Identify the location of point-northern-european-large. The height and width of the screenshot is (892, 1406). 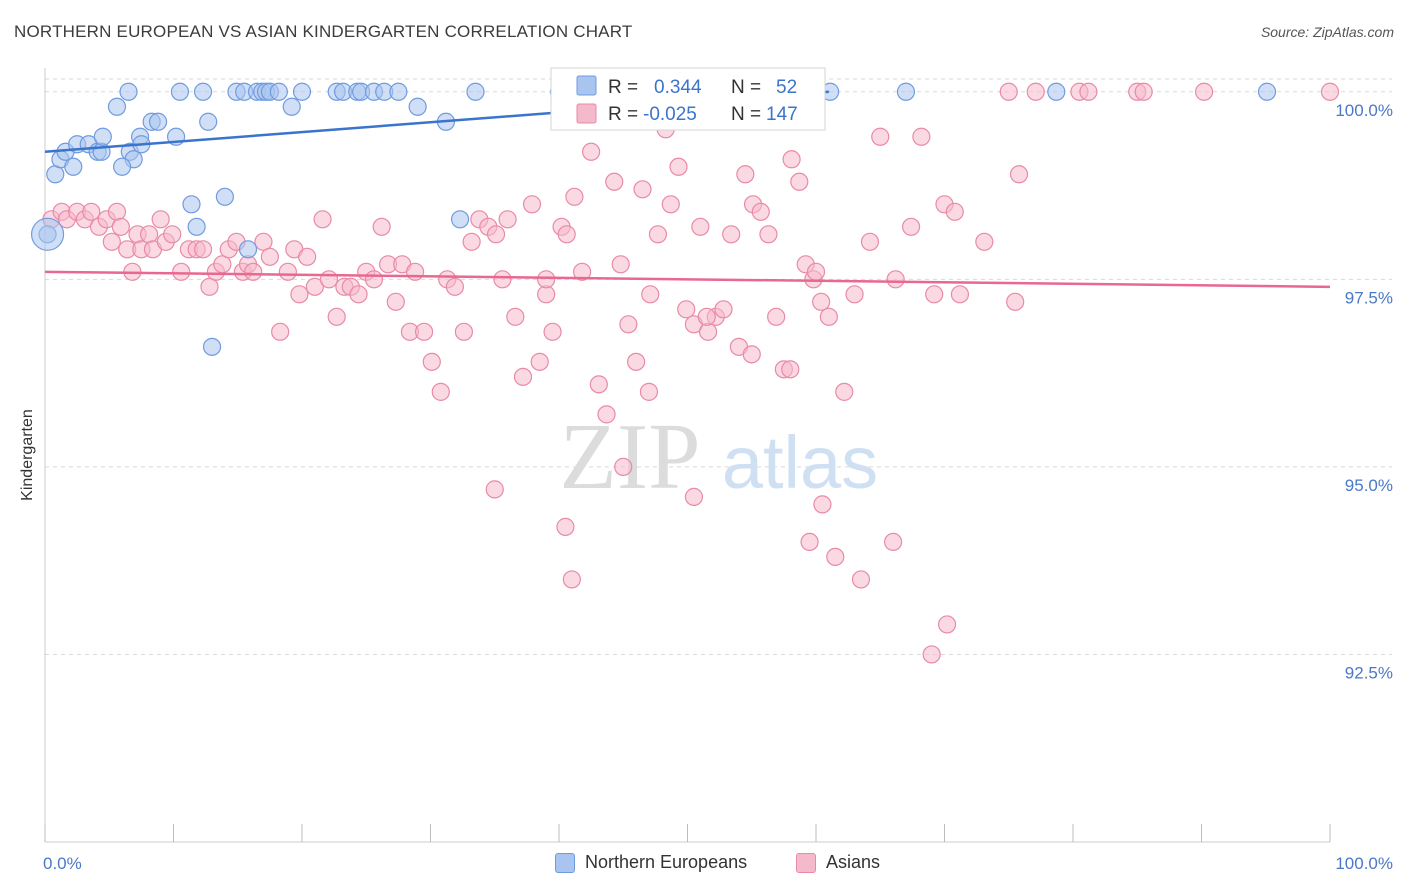
(47, 234).